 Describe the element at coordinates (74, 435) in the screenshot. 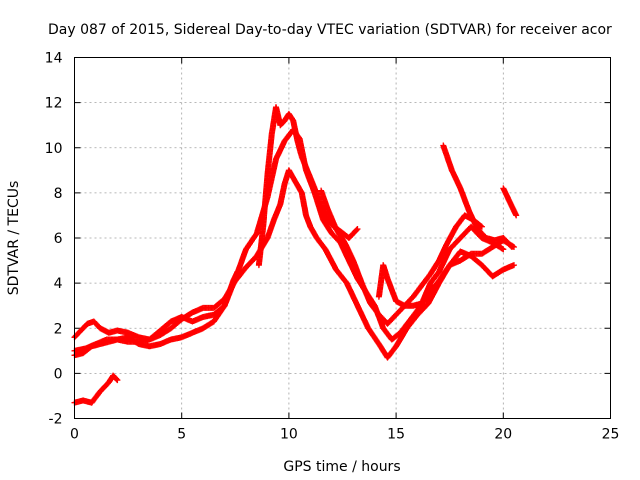

I see `x-tick-label: 0` at that location.